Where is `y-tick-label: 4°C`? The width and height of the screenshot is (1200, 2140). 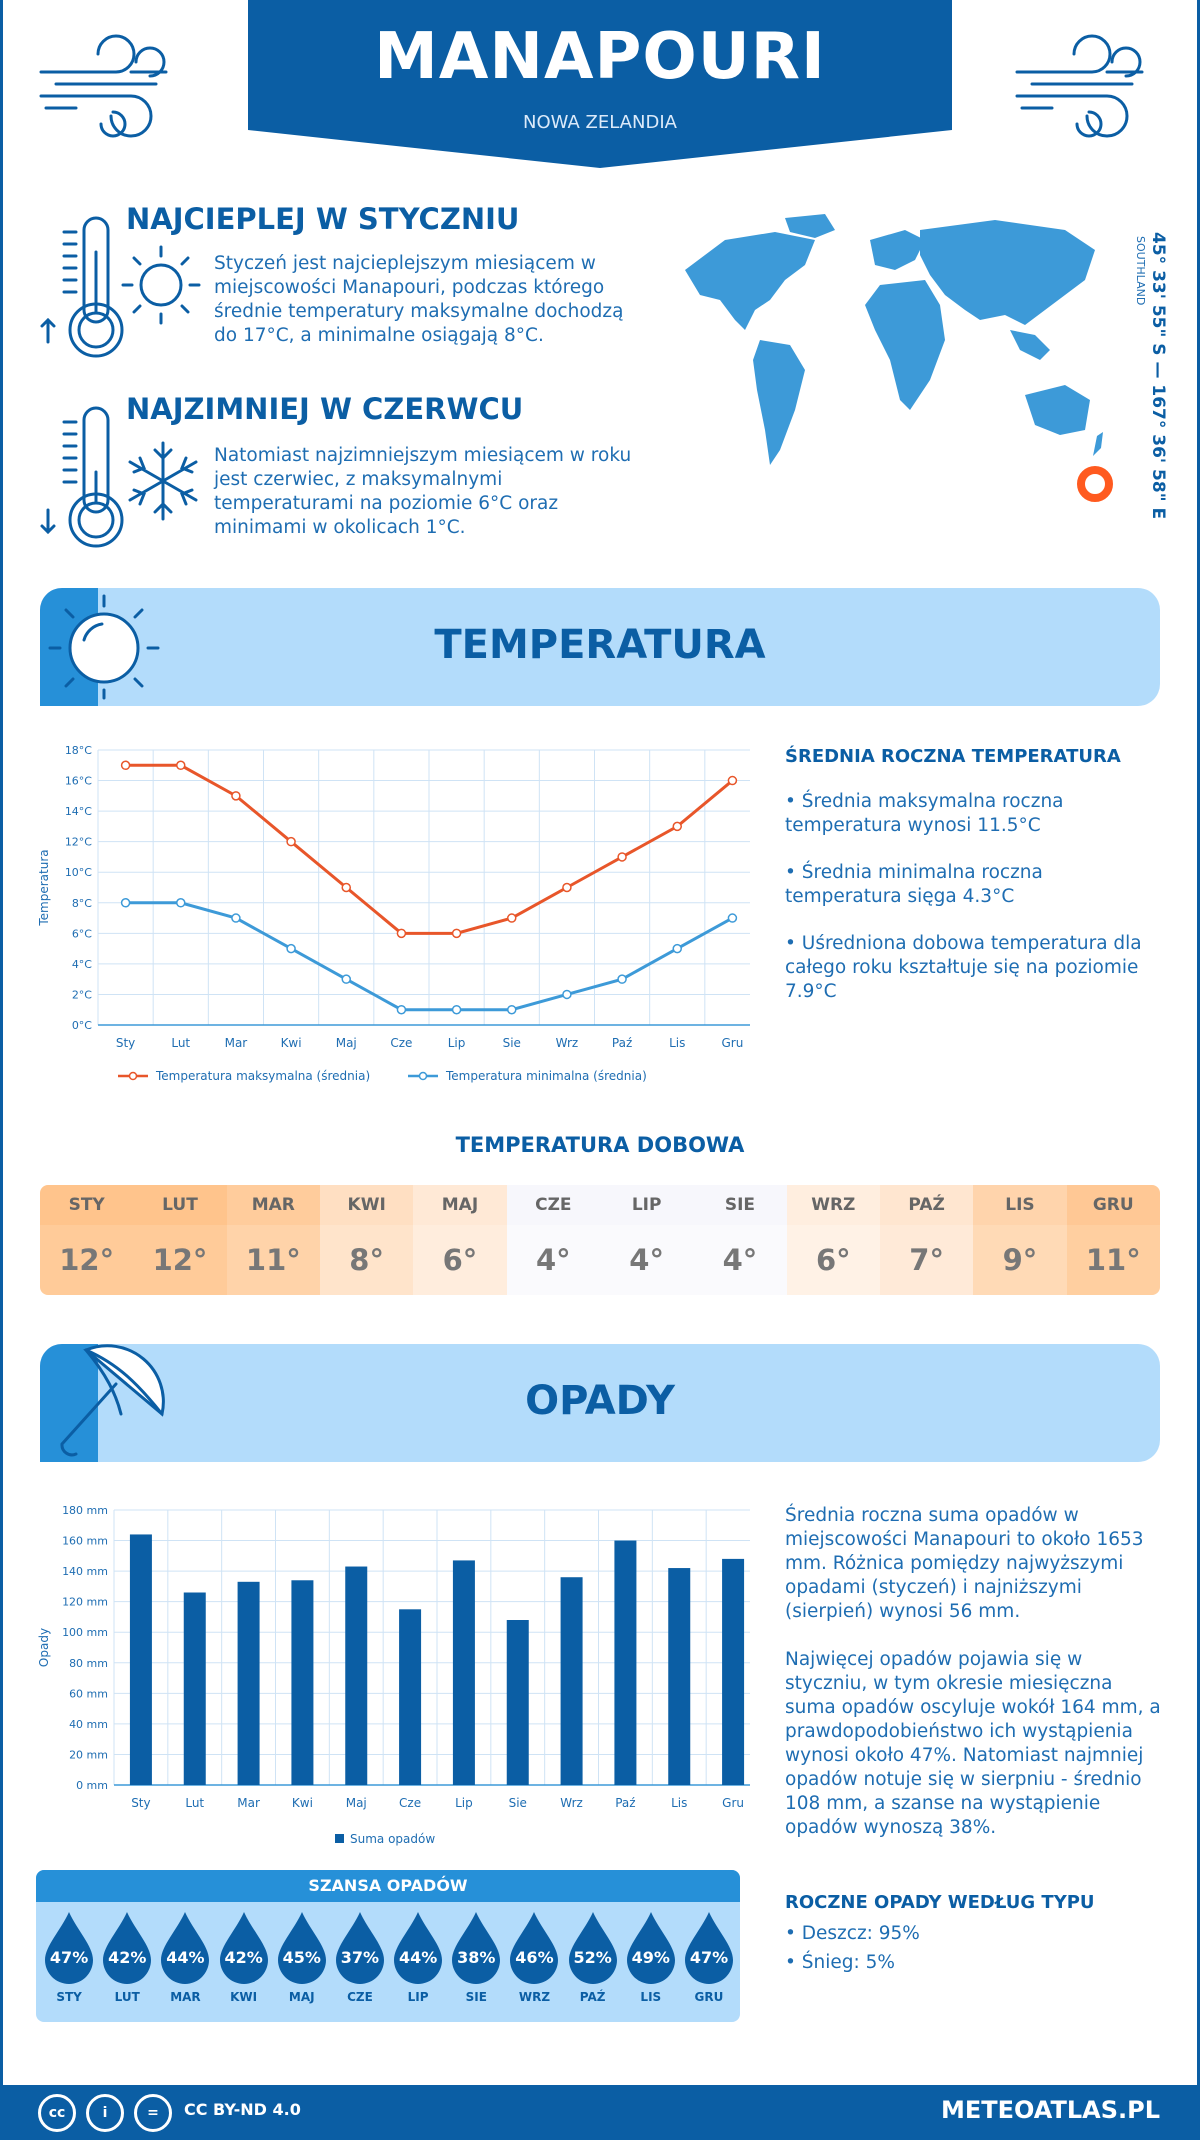
y-tick-label: 4°C is located at coordinates (82, 964).